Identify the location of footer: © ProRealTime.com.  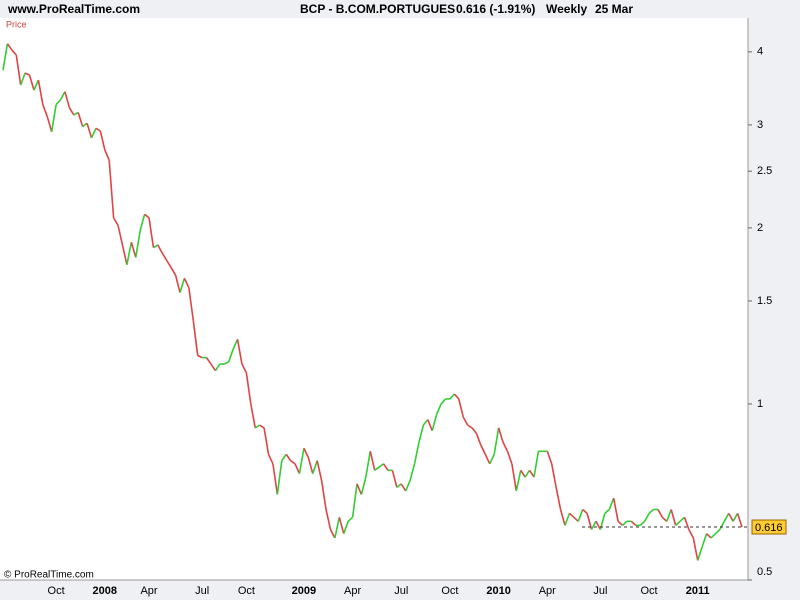
(49, 575).